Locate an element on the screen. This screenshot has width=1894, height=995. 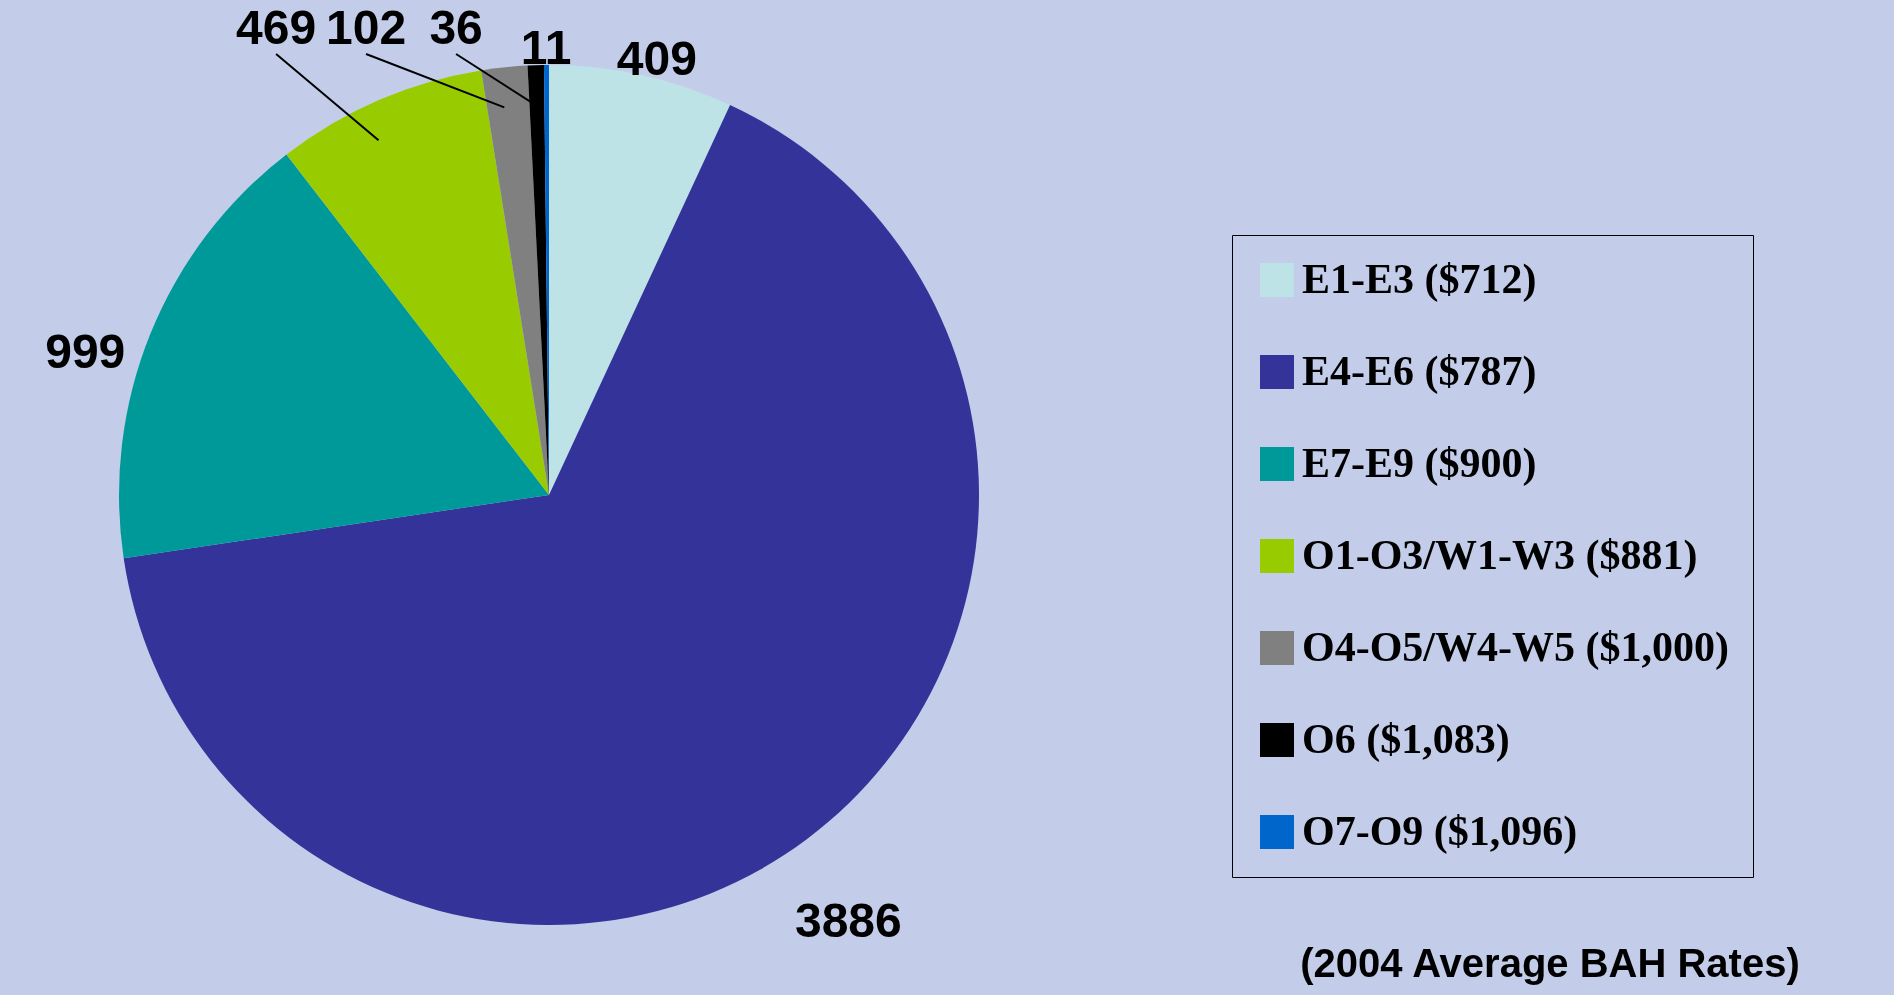
legend-label: E4-E6 ($787) is located at coordinates (1419, 371).